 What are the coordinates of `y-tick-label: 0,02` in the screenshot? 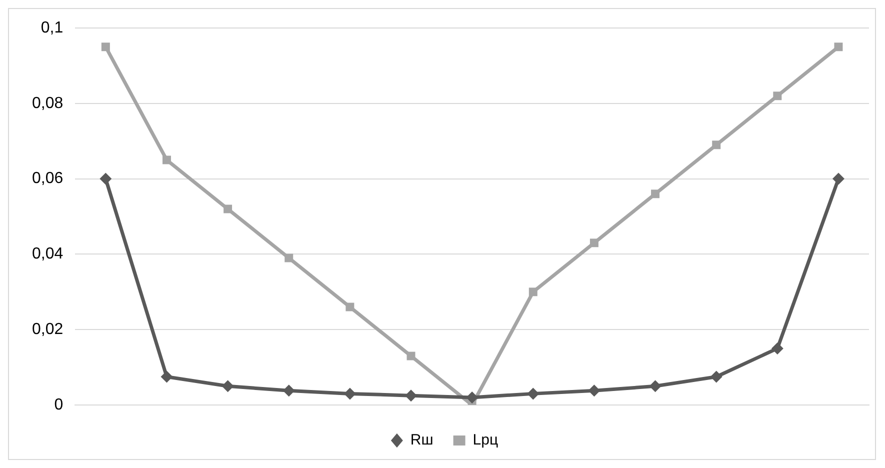 It's located at (48, 329).